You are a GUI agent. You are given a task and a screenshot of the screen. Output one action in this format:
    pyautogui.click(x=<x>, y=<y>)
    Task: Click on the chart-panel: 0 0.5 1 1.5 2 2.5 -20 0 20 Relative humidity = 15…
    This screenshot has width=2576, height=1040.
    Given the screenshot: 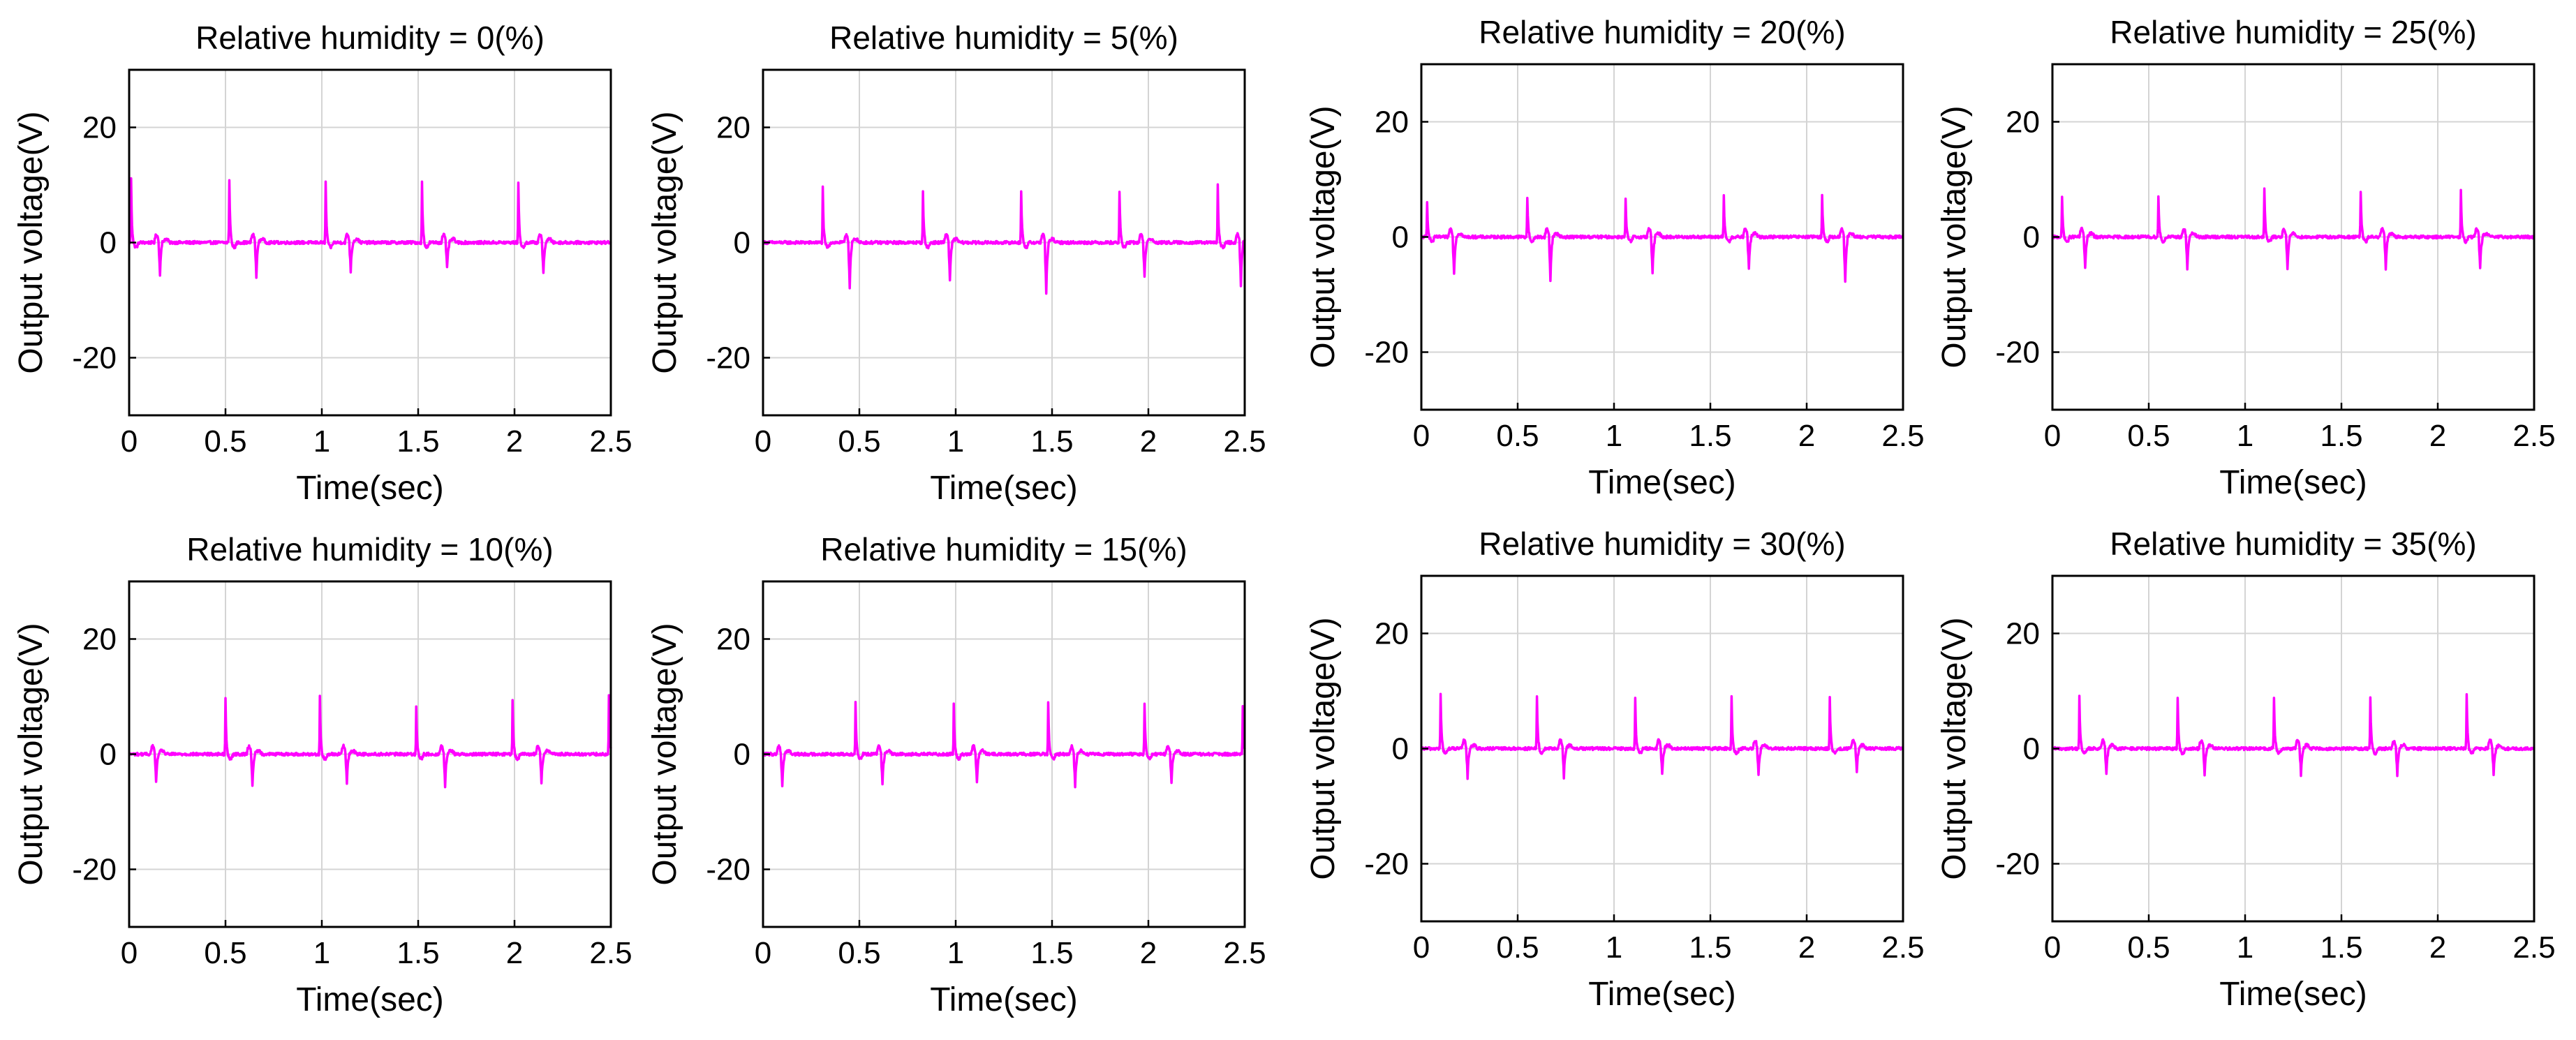 What is the action you would take?
    pyautogui.click(x=956, y=774)
    